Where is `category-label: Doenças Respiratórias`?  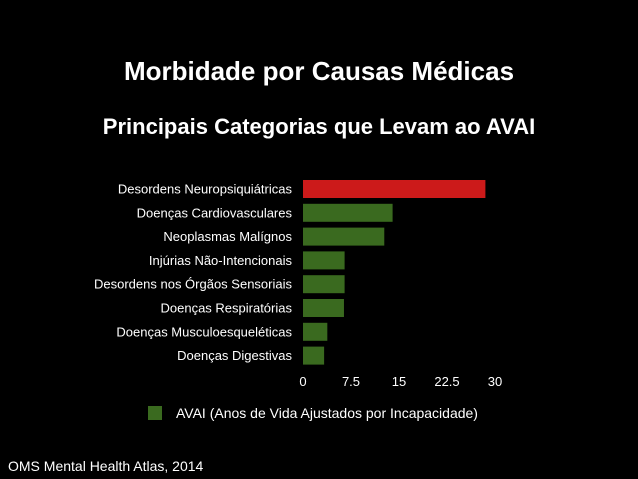
category-label: Doenças Respiratórias is located at coordinates (226, 308).